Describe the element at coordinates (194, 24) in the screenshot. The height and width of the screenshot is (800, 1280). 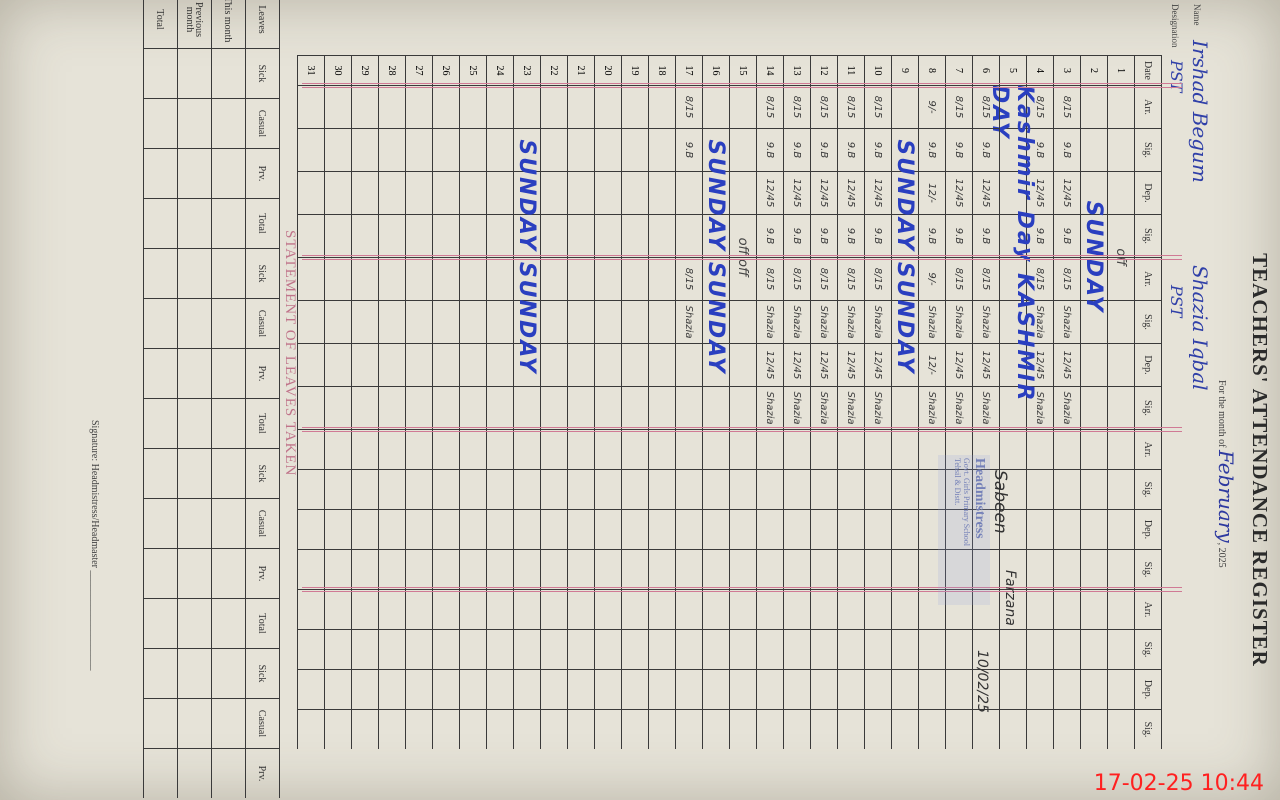
I see `leaves-row-label: Previous month` at that location.